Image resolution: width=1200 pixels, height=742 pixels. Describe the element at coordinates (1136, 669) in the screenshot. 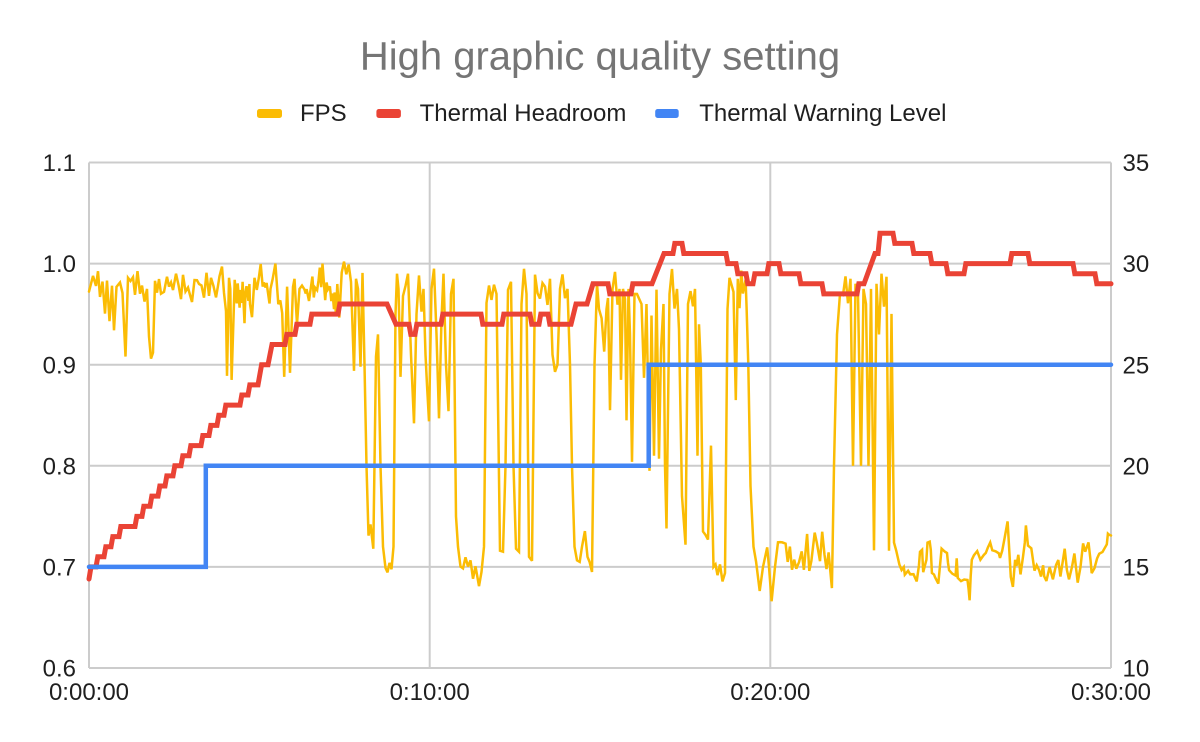

I see `svg-text: 10` at that location.